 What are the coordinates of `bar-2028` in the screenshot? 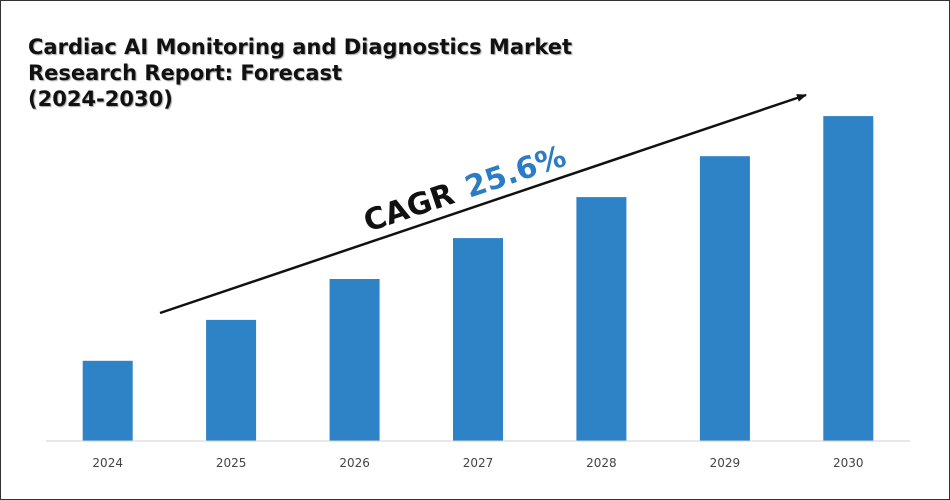 It's located at (601, 319).